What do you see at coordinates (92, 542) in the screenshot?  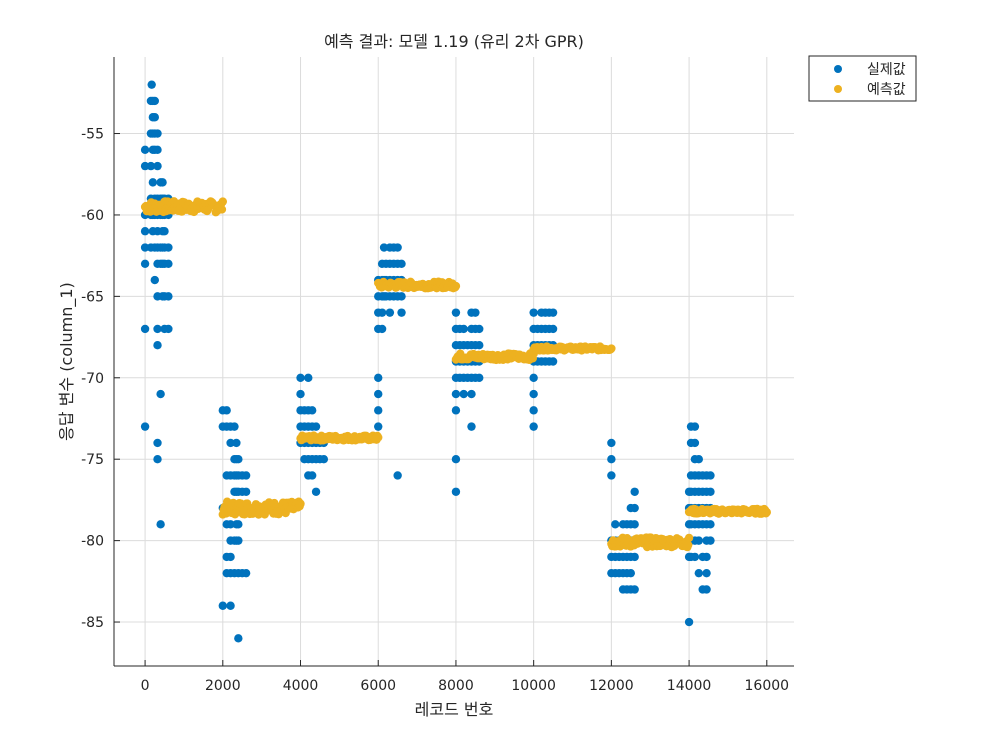 I see `y-tick-label: -80` at bounding box center [92, 542].